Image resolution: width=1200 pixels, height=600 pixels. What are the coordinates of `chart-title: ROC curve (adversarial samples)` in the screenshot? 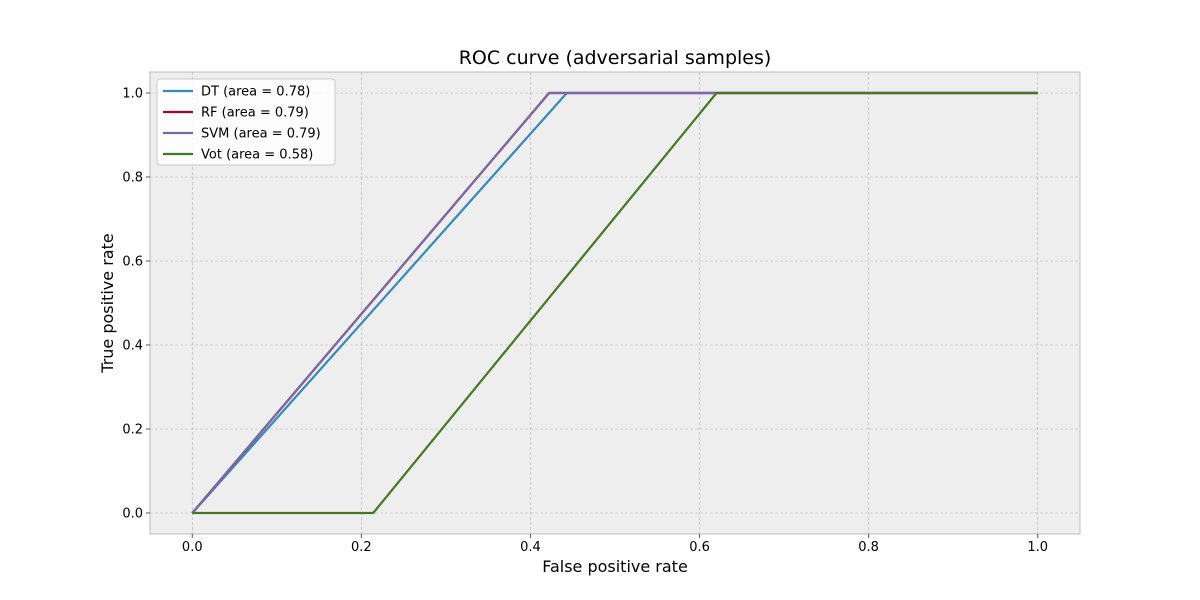 It's located at (615, 58).